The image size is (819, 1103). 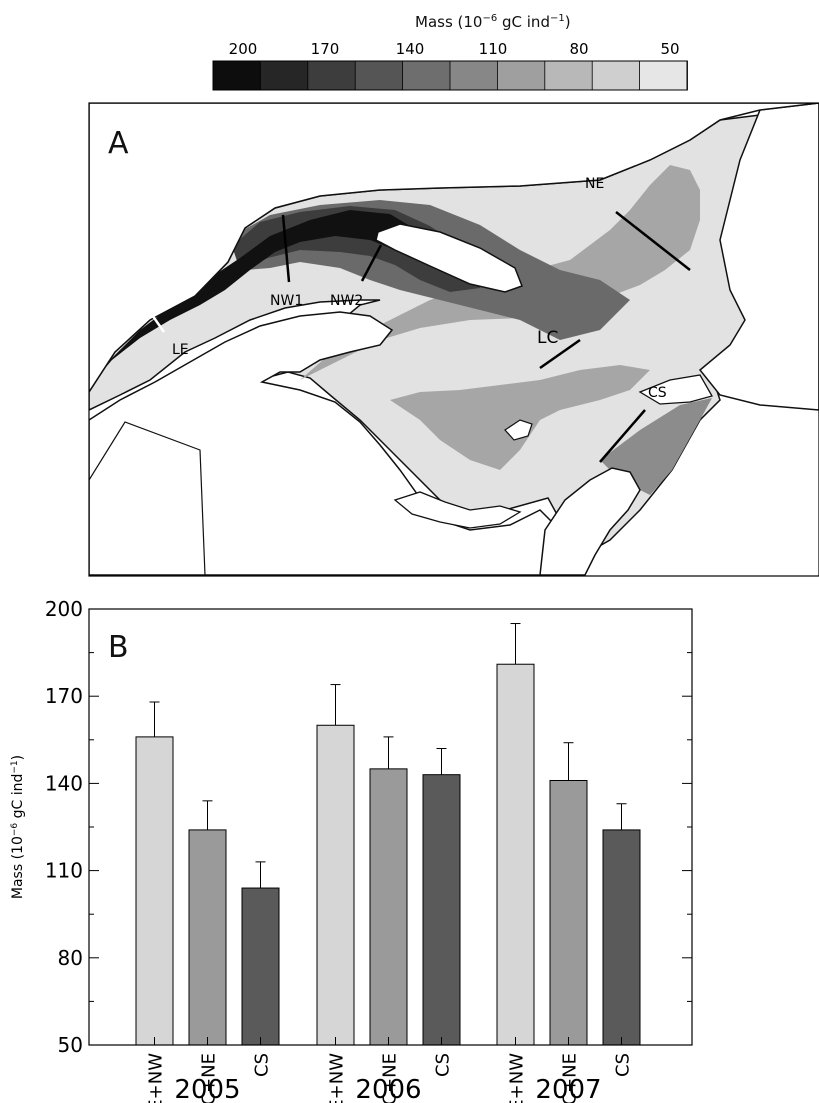 I want to click on cabot-strait-land, so click(x=675, y=389).